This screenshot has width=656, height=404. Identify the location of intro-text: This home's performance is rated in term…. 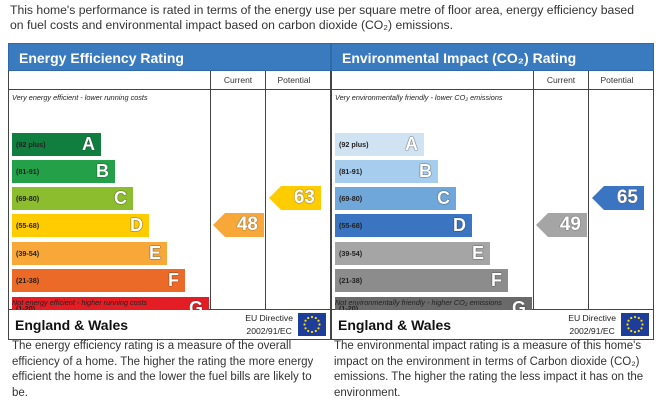
(322, 17).